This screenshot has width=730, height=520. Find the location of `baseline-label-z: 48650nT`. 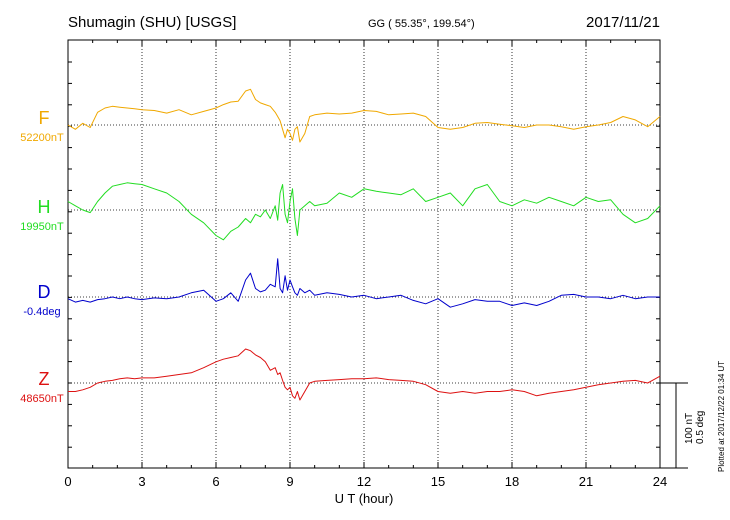

baseline-label-z: 48650nT is located at coordinates (42, 399).